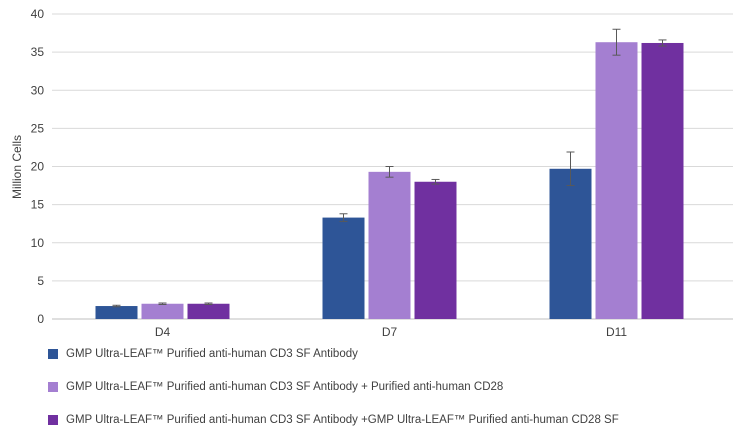 The height and width of the screenshot is (443, 740). What do you see at coordinates (38, 205) in the screenshot?
I see `y-tick-label: 15` at bounding box center [38, 205].